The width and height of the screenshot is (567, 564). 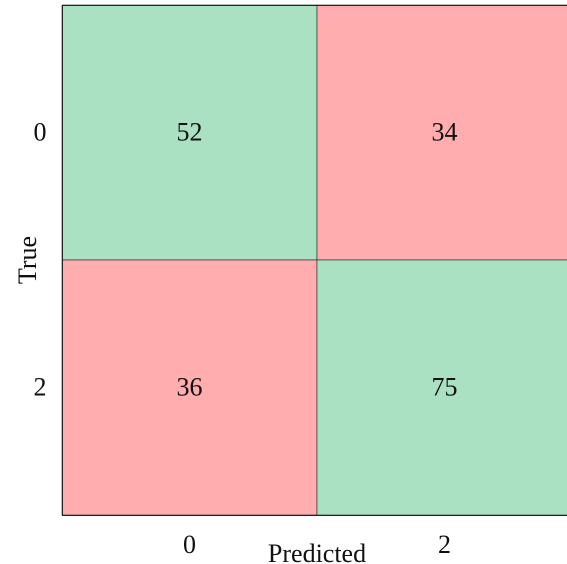 What do you see at coordinates (445, 387) in the screenshot?
I see `cell-value-label: 75` at bounding box center [445, 387].